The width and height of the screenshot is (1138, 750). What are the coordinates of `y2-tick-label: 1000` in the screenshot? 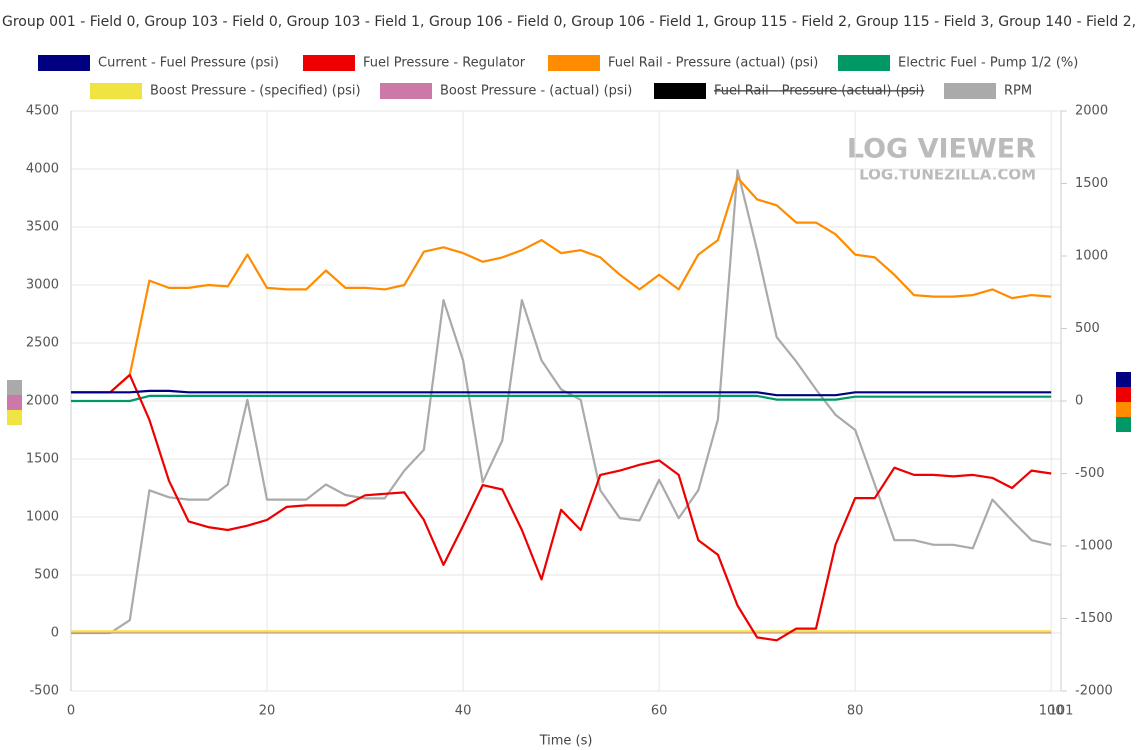 It's located at (1091, 256).